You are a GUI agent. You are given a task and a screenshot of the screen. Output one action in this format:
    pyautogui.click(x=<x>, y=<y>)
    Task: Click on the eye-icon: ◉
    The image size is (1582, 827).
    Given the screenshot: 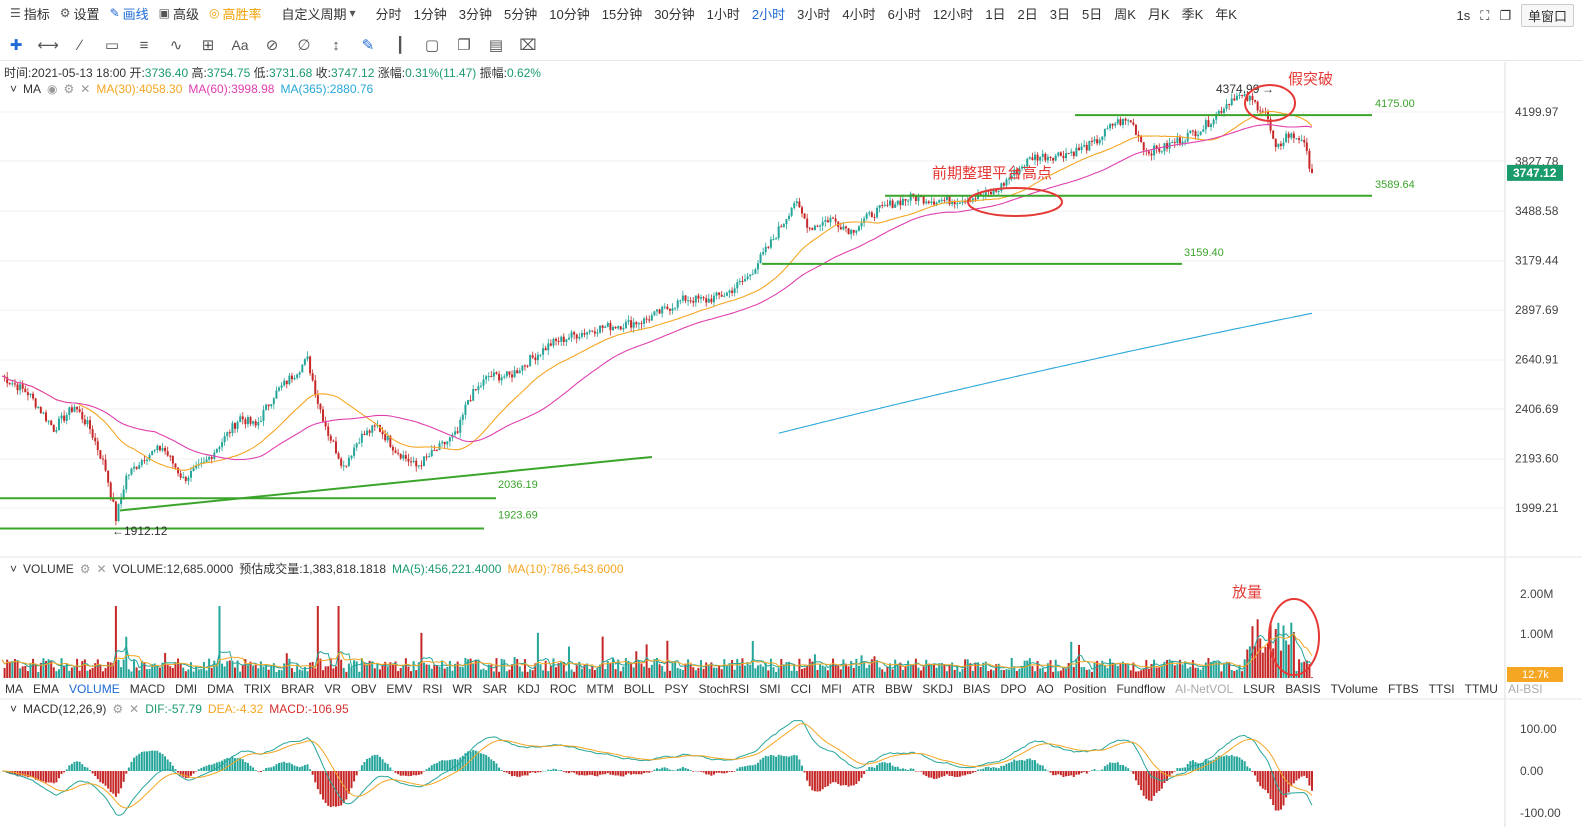 What is the action you would take?
    pyautogui.click(x=52, y=89)
    